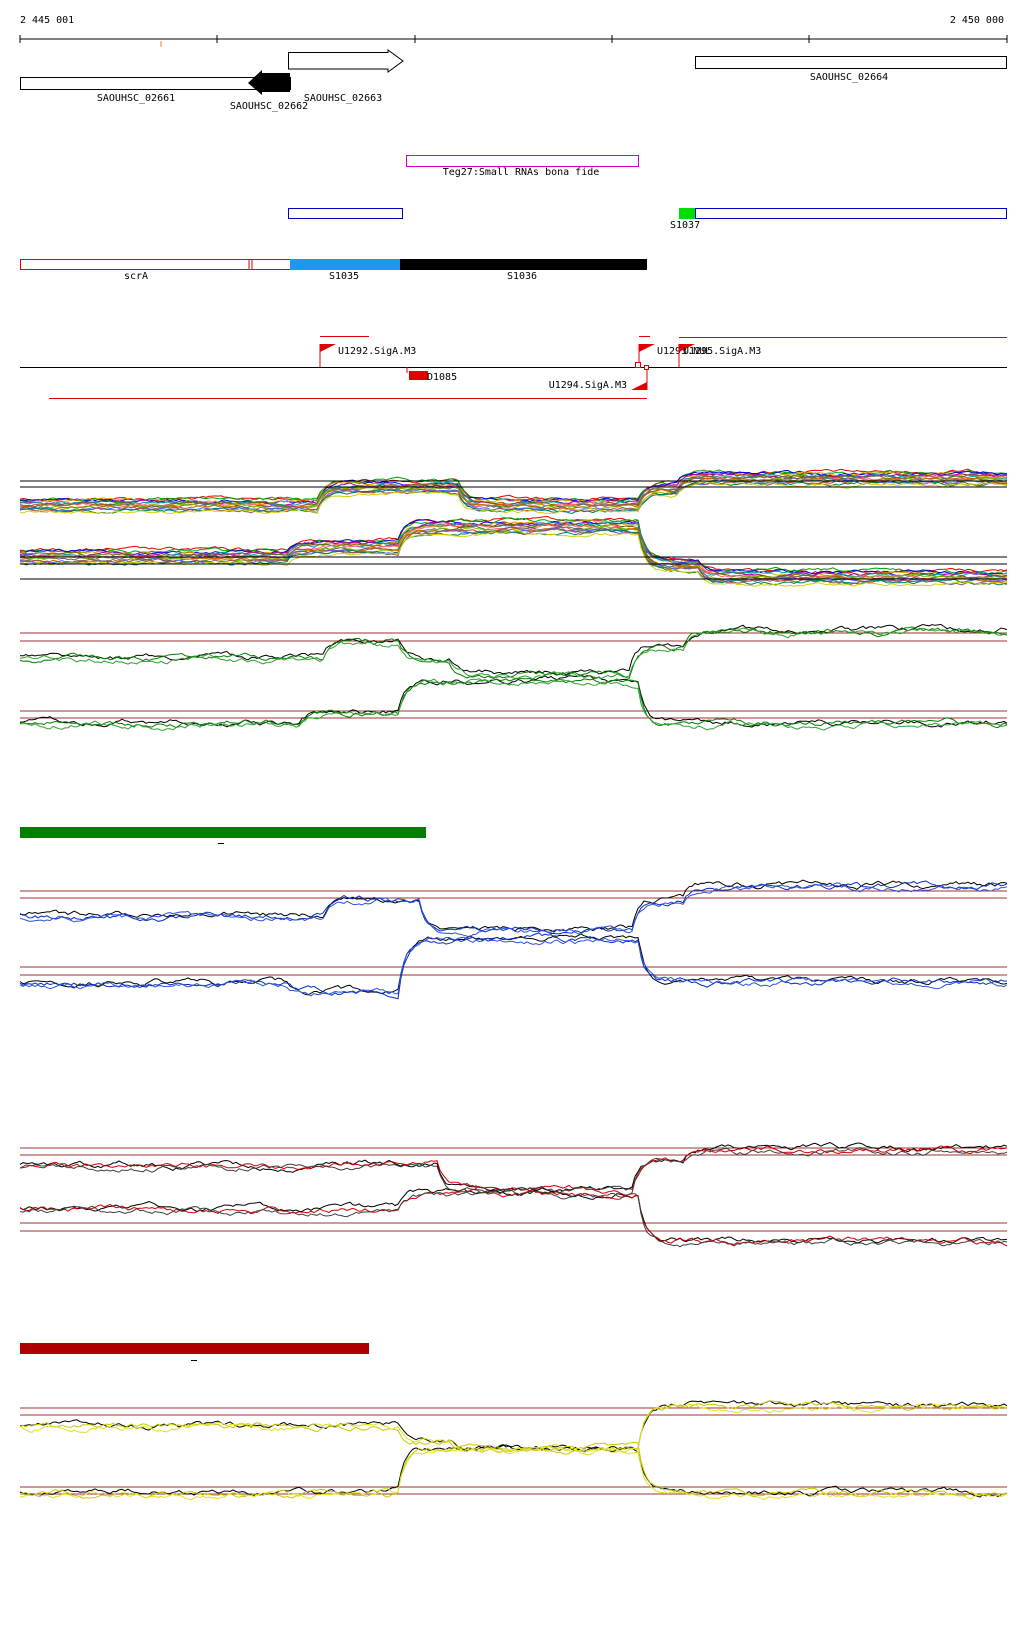 Image resolution: width=1024 pixels, height=1640 pixels. Describe the element at coordinates (685, 225) in the screenshot. I see `segment-label: S1037` at that location.